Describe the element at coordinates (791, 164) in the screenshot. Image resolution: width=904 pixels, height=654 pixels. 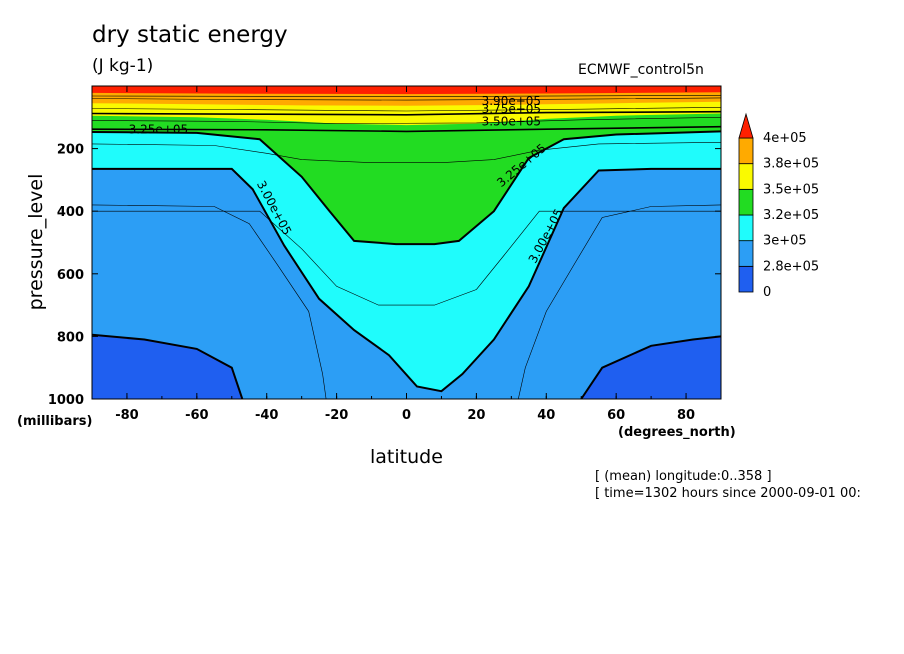
I see `colorbar-label-5: 3.8e+05` at that location.